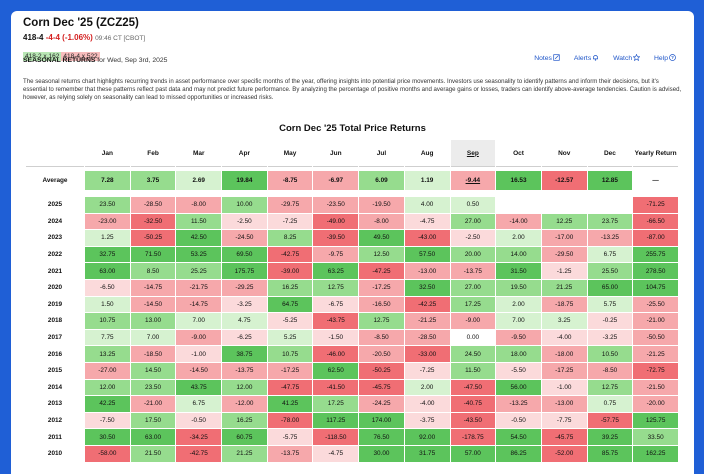  What do you see at coordinates (199, 321) in the screenshot?
I see `return-cell: 7.00` at bounding box center [199, 321].